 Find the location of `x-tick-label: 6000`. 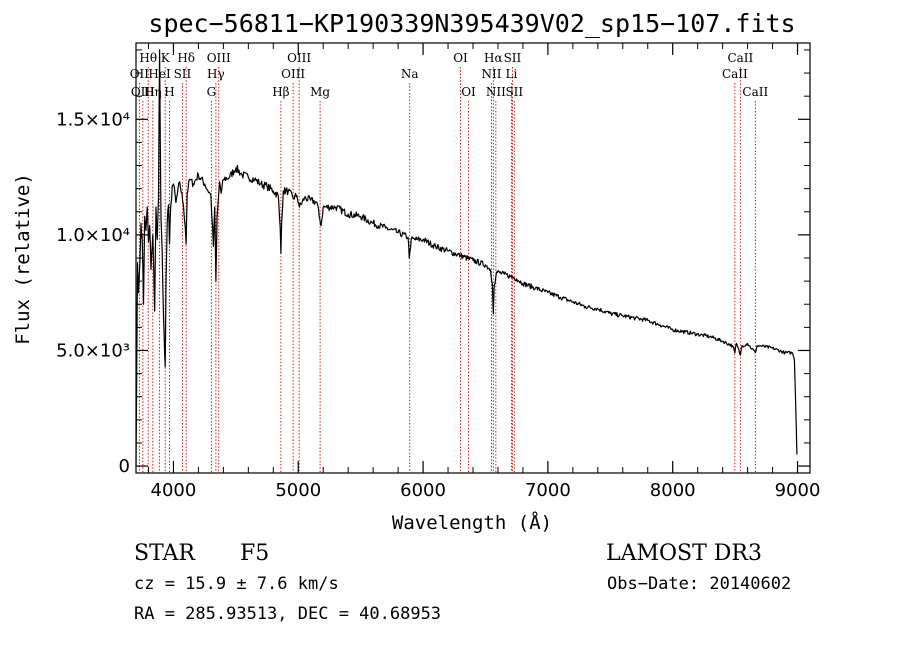

x-tick-label: 6000 is located at coordinates (423, 490).